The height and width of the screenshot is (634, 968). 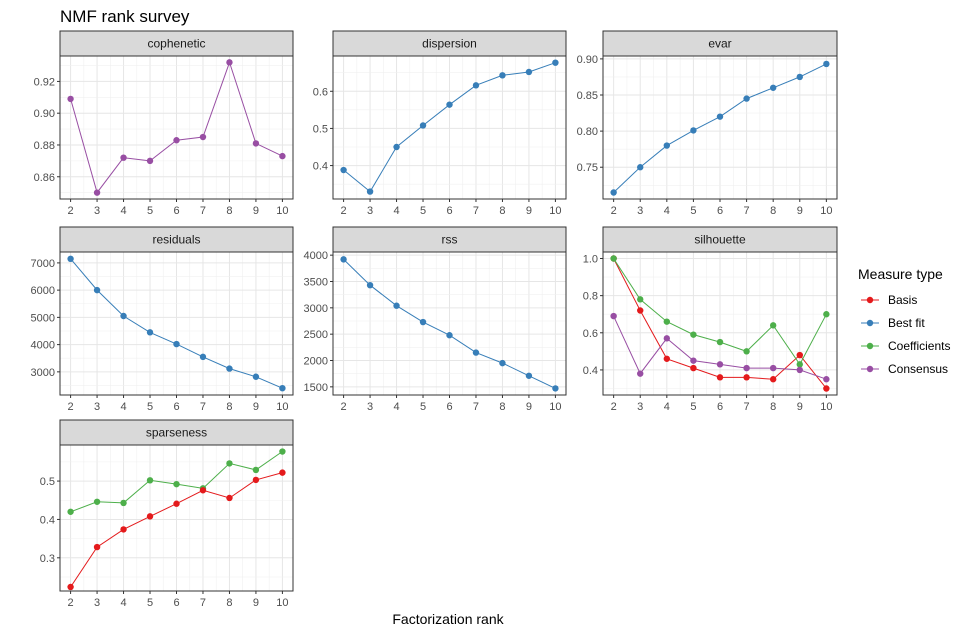 I want to click on legend-key-point, so click(x=870, y=346).